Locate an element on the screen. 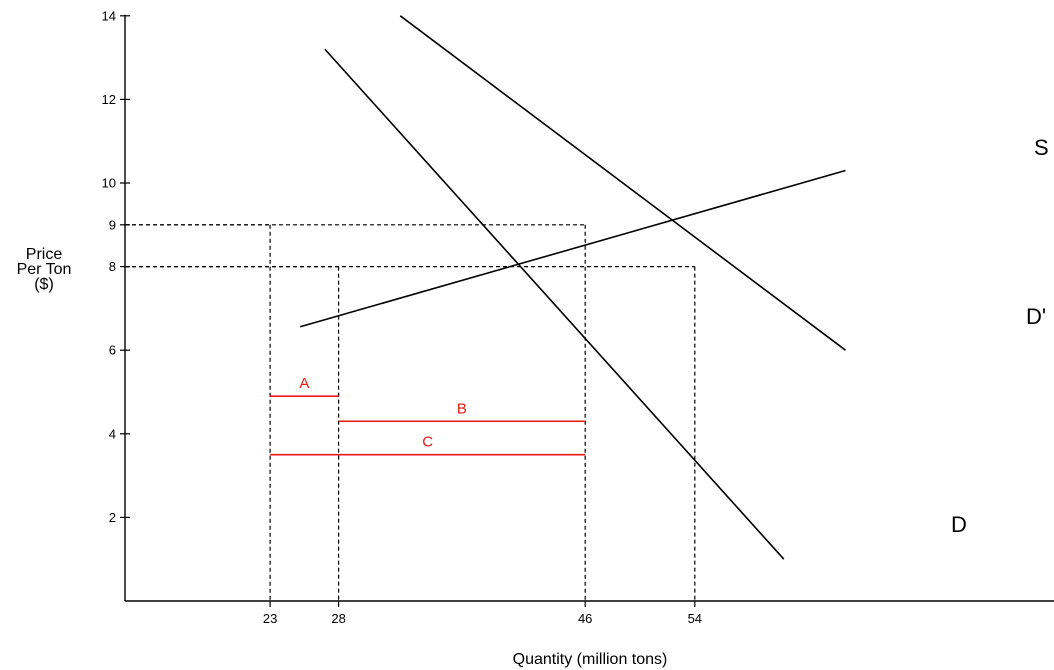 This screenshot has height=670, width=1054. y-tick-label-4: 4 is located at coordinates (112, 433).